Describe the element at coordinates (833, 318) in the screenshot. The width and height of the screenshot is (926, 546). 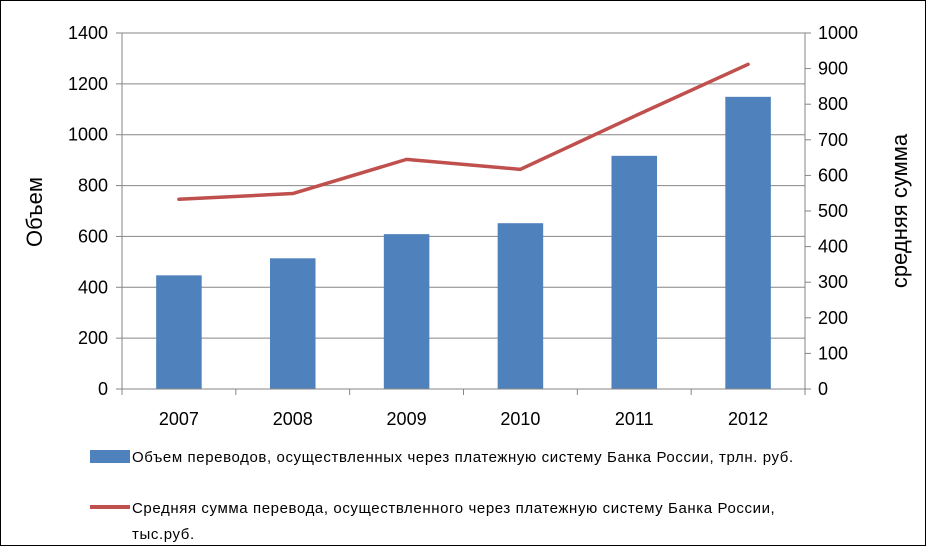
I see `y-tick-label-right: 200` at that location.